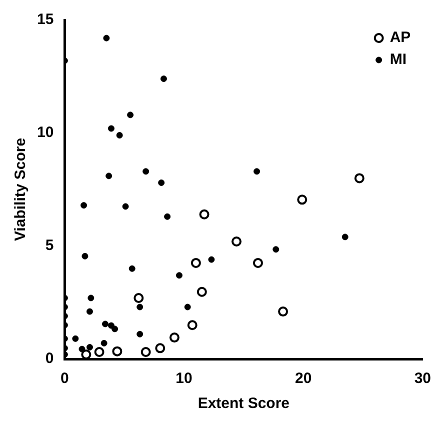 Image resolution: width=442 pixels, height=425 pixels. Describe the element at coordinates (422, 379) in the screenshot. I see `x-tick-label: 30` at that location.